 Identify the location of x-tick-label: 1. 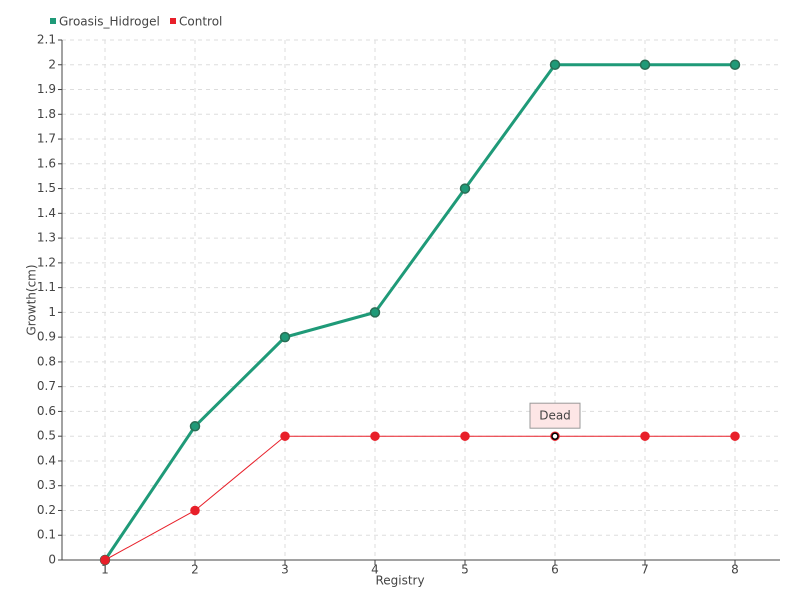
(105, 570).